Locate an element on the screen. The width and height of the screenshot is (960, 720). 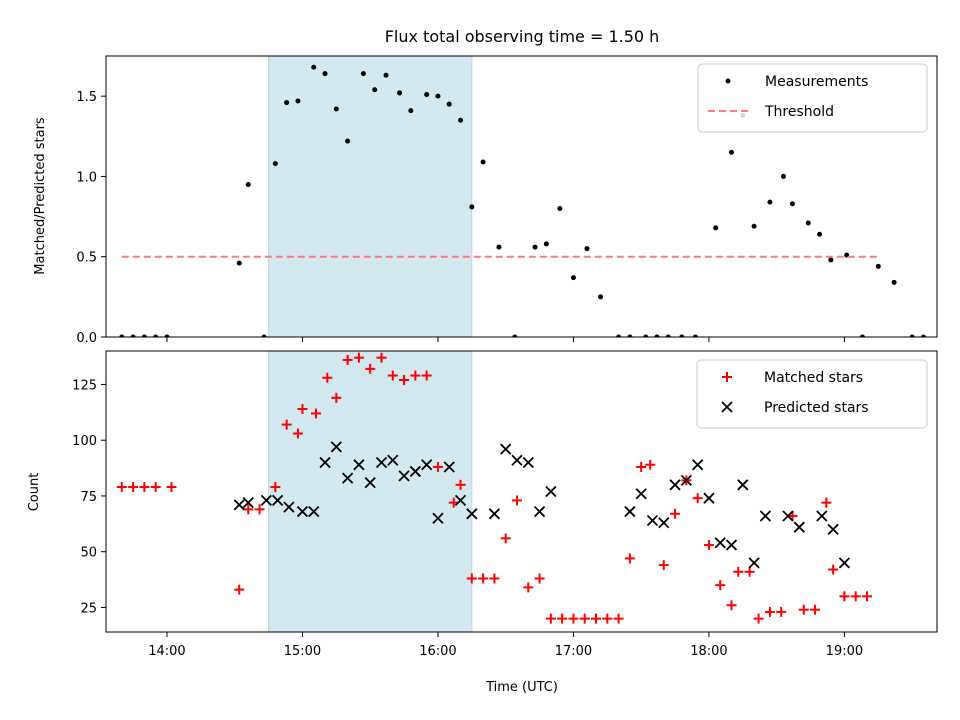
bottom-x-tick-label: 15:00 is located at coordinates (302, 651).